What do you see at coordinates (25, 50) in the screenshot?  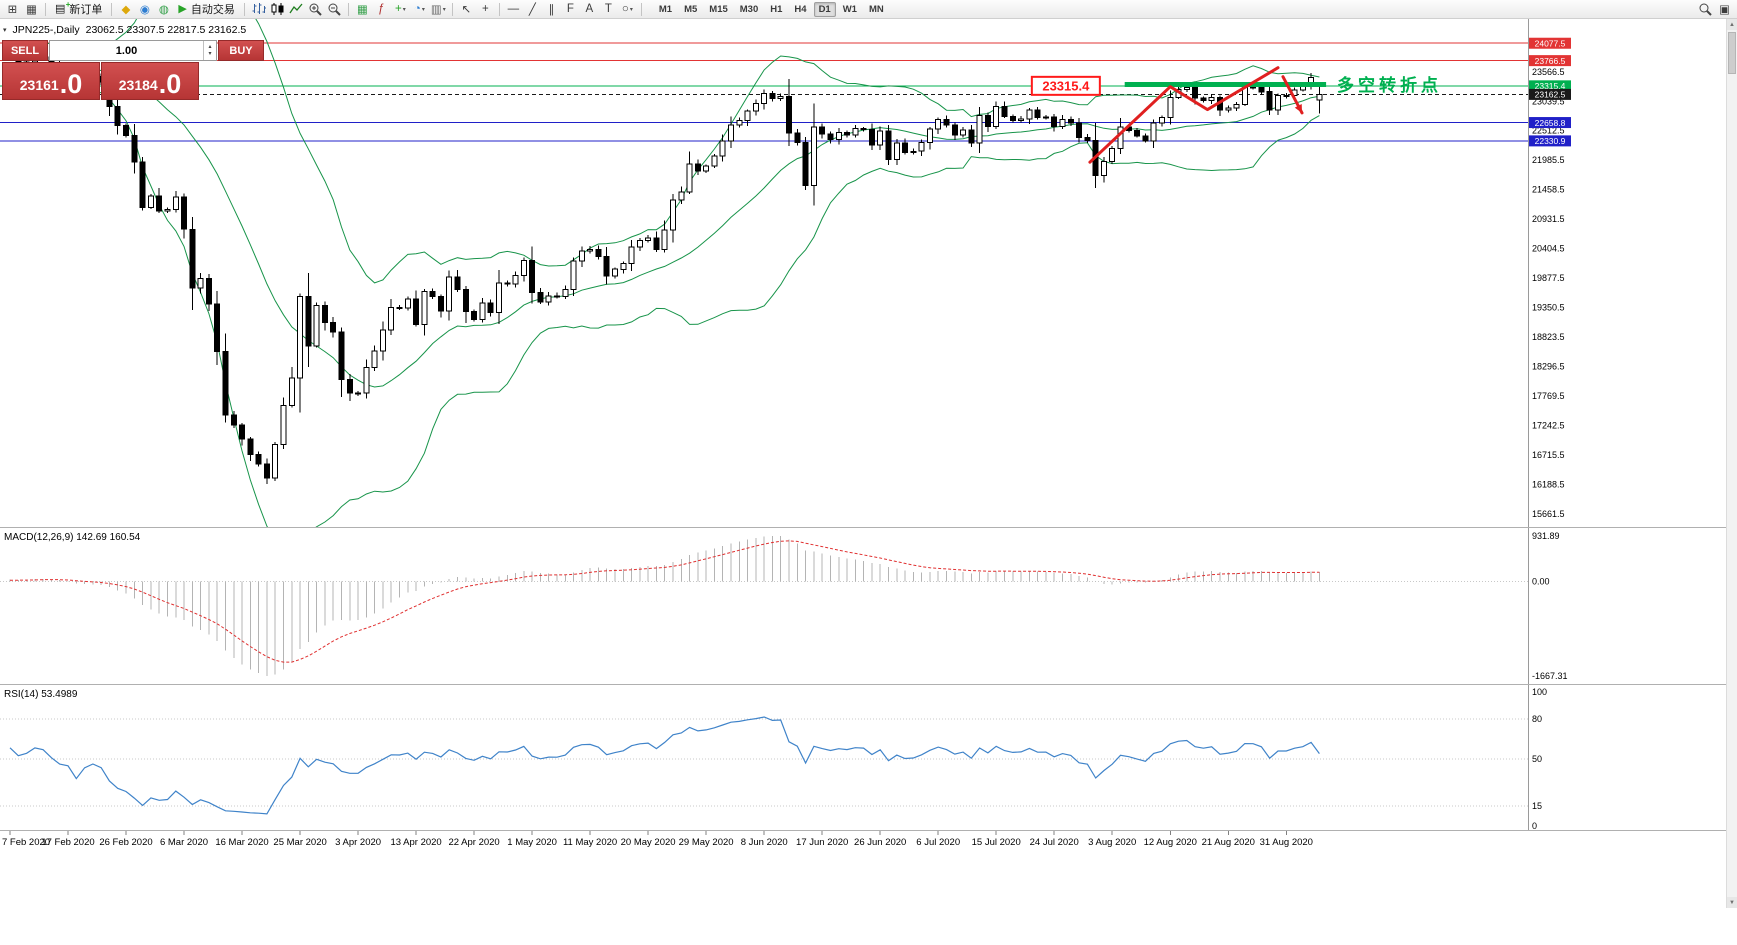 I see `sell-button: SELL` at bounding box center [25, 50].